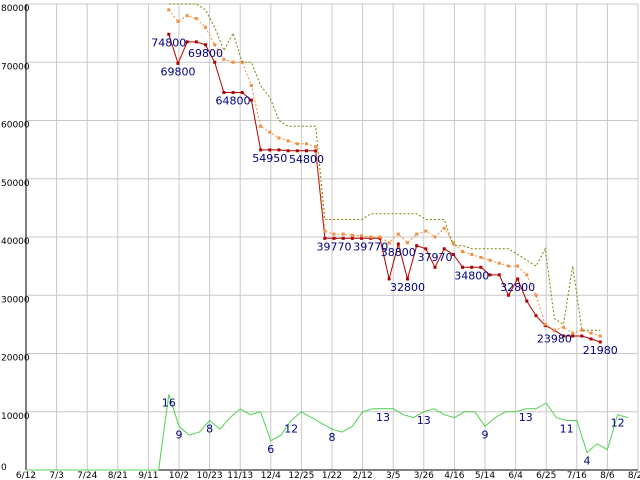 The height and width of the screenshot is (480, 640). I want to click on x-tick-label: 8/27, so click(634, 475).